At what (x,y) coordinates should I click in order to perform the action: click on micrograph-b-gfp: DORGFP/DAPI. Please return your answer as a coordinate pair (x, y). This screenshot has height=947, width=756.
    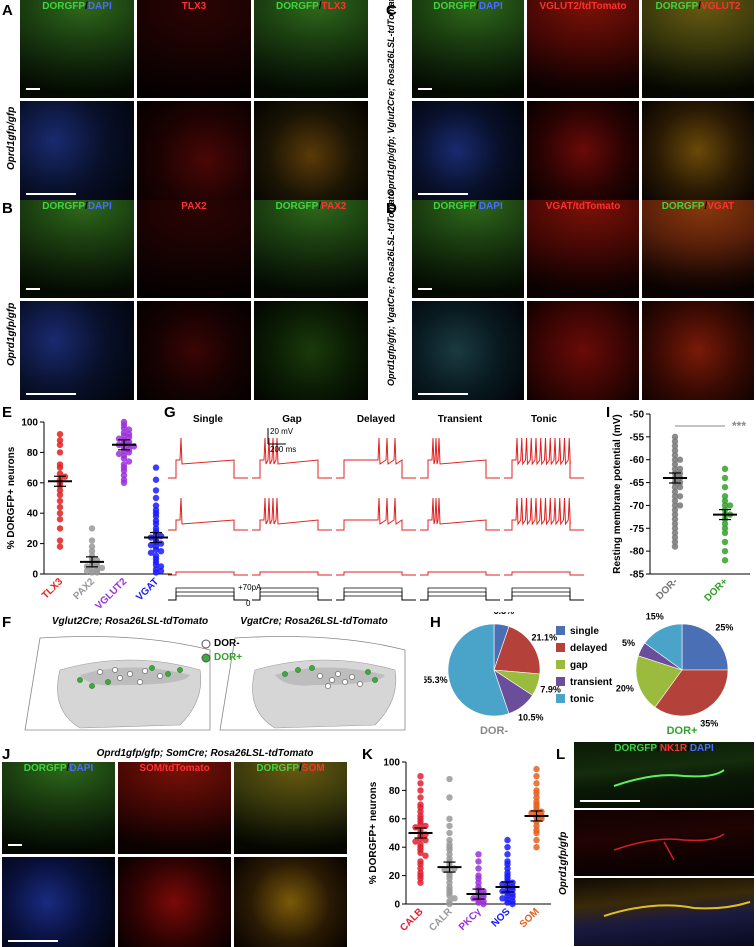
    Looking at the image, I should click on (77, 249).